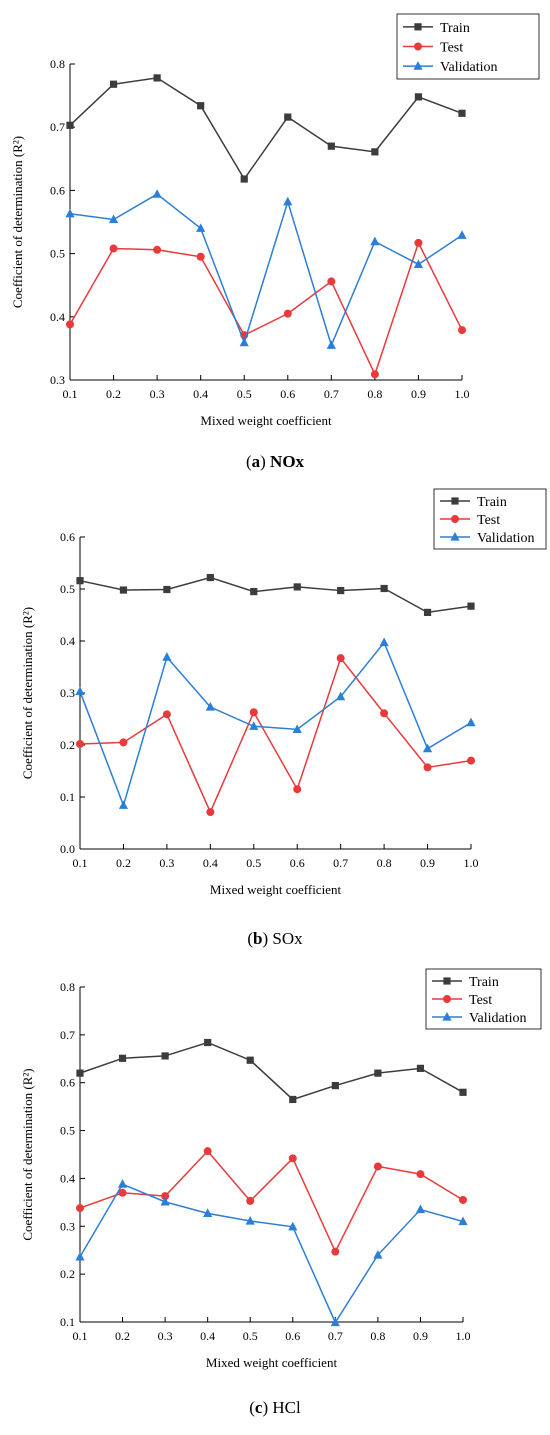 The height and width of the screenshot is (1435, 550). What do you see at coordinates (67, 849) in the screenshot?
I see `y-tick-label: 0.0` at bounding box center [67, 849].